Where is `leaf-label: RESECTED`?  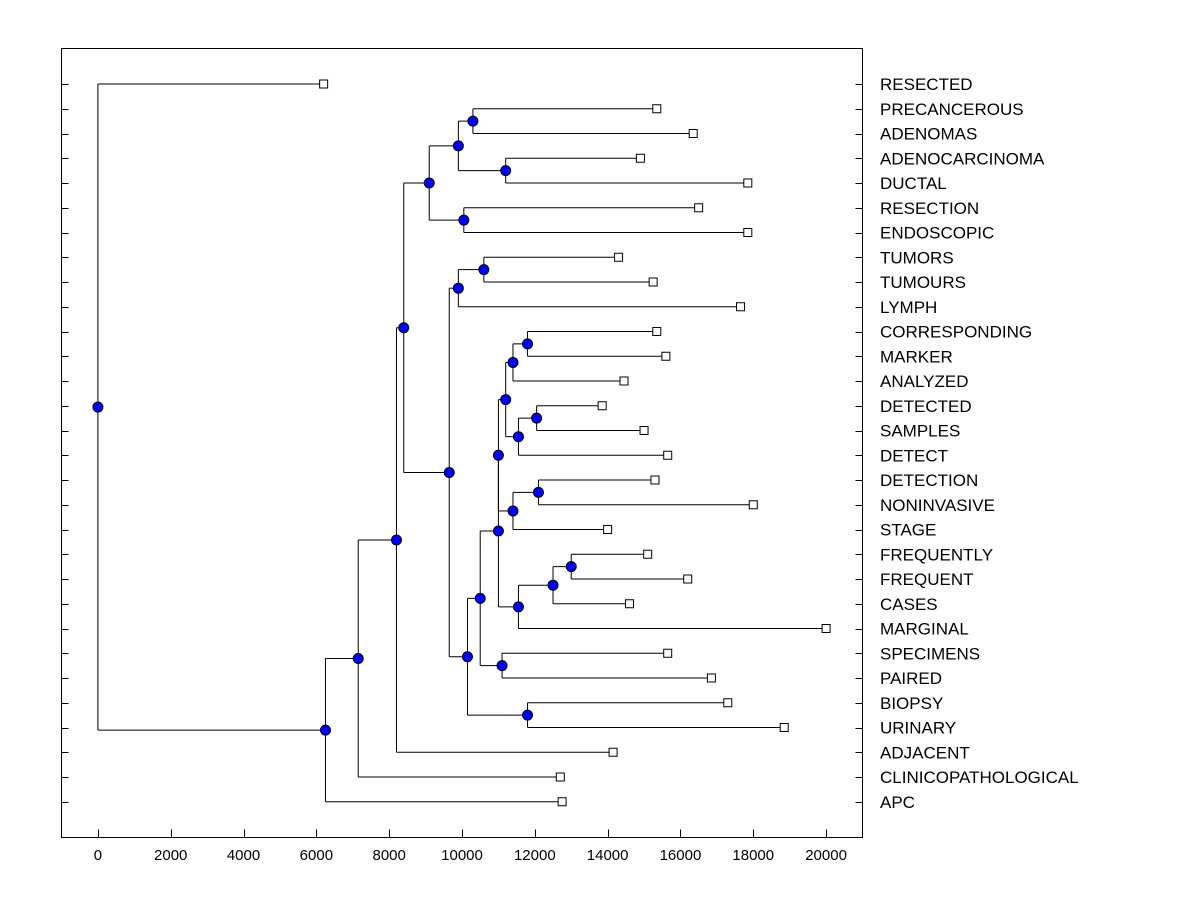 leaf-label: RESECTED is located at coordinates (926, 84).